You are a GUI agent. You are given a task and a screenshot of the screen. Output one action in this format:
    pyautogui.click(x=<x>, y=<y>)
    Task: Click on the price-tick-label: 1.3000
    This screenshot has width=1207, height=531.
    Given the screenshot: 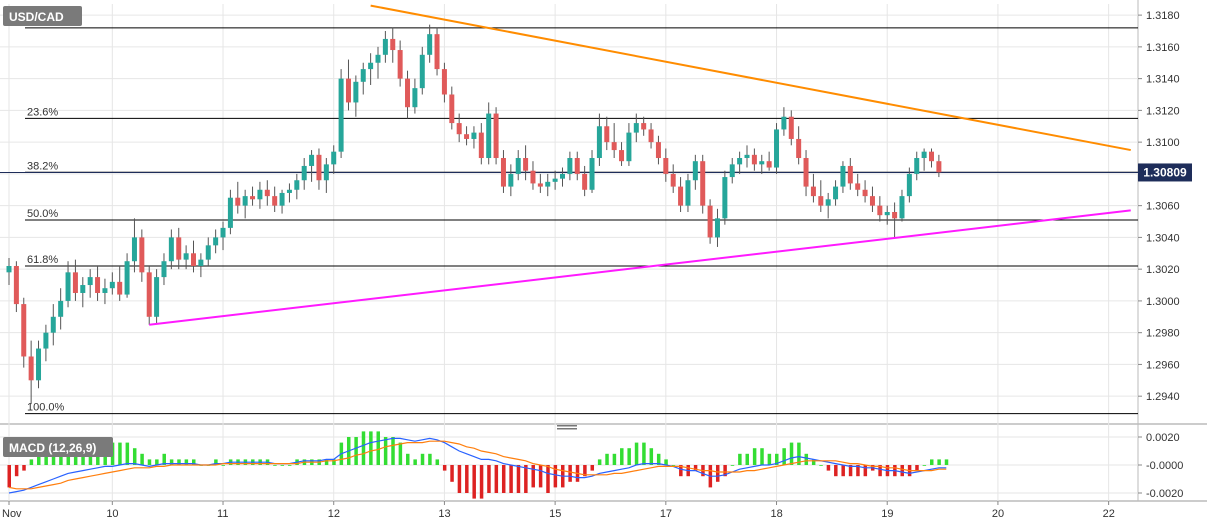 What is the action you would take?
    pyautogui.click(x=1163, y=302)
    